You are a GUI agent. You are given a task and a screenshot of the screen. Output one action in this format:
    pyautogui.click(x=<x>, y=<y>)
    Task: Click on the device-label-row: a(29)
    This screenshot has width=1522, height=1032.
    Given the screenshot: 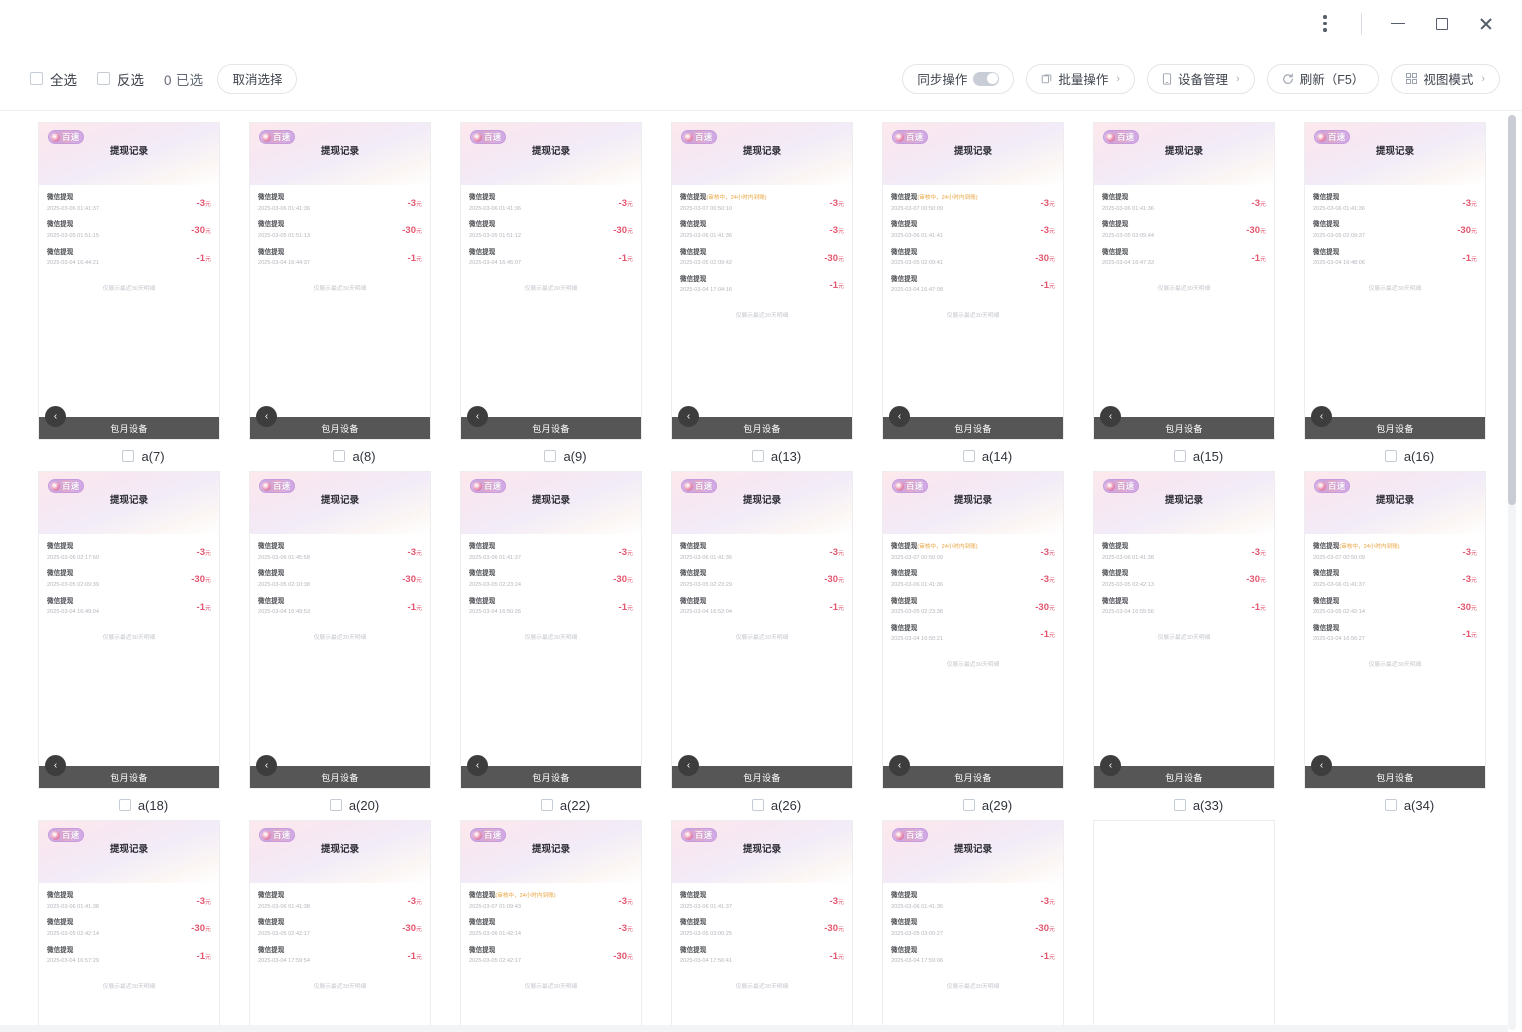 What is the action you would take?
    pyautogui.click(x=987, y=805)
    